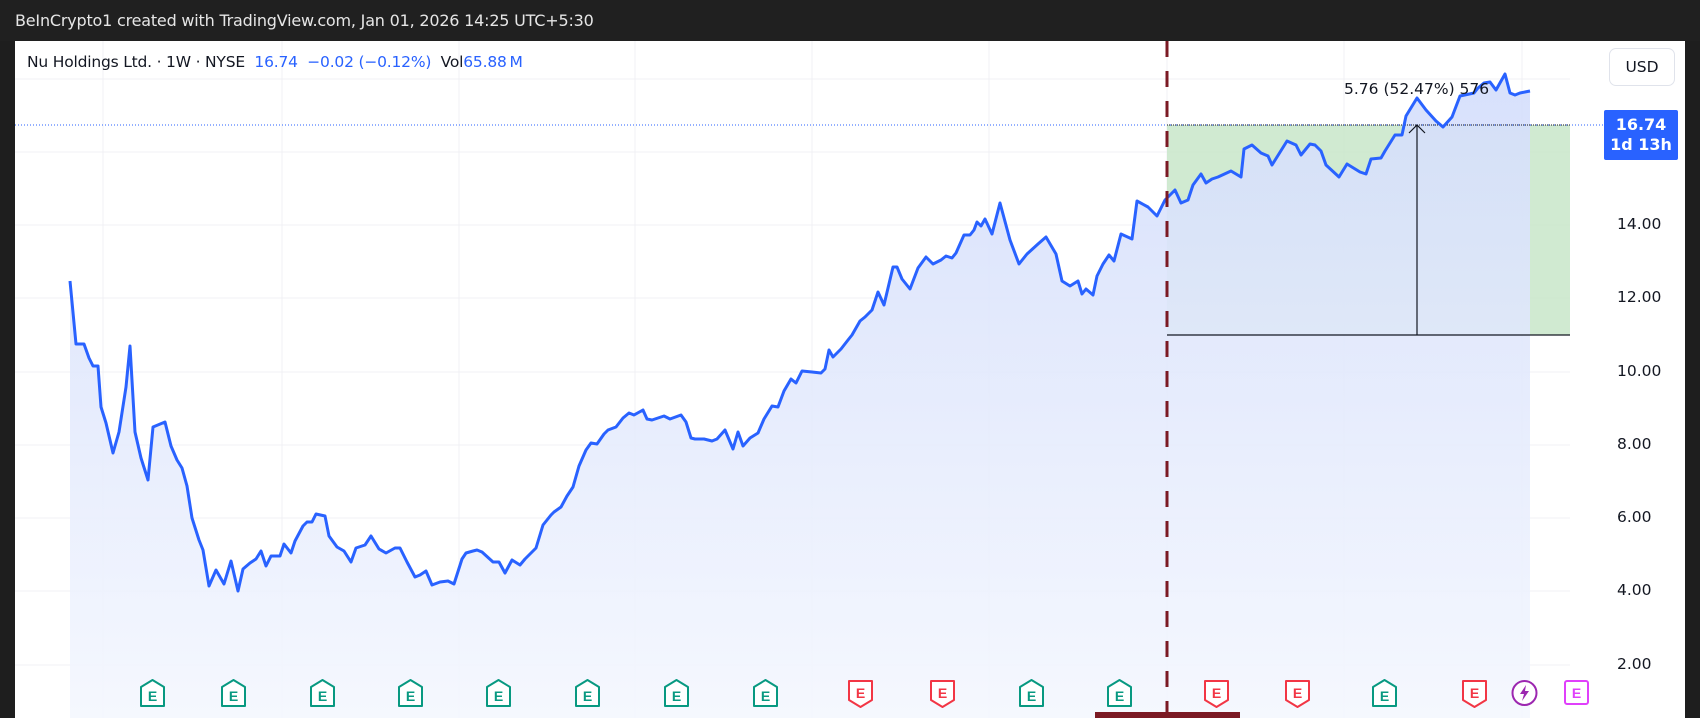 The width and height of the screenshot is (1700, 718). Describe the element at coordinates (1167, 715) in the screenshot. I see `time-range-highlight` at that location.